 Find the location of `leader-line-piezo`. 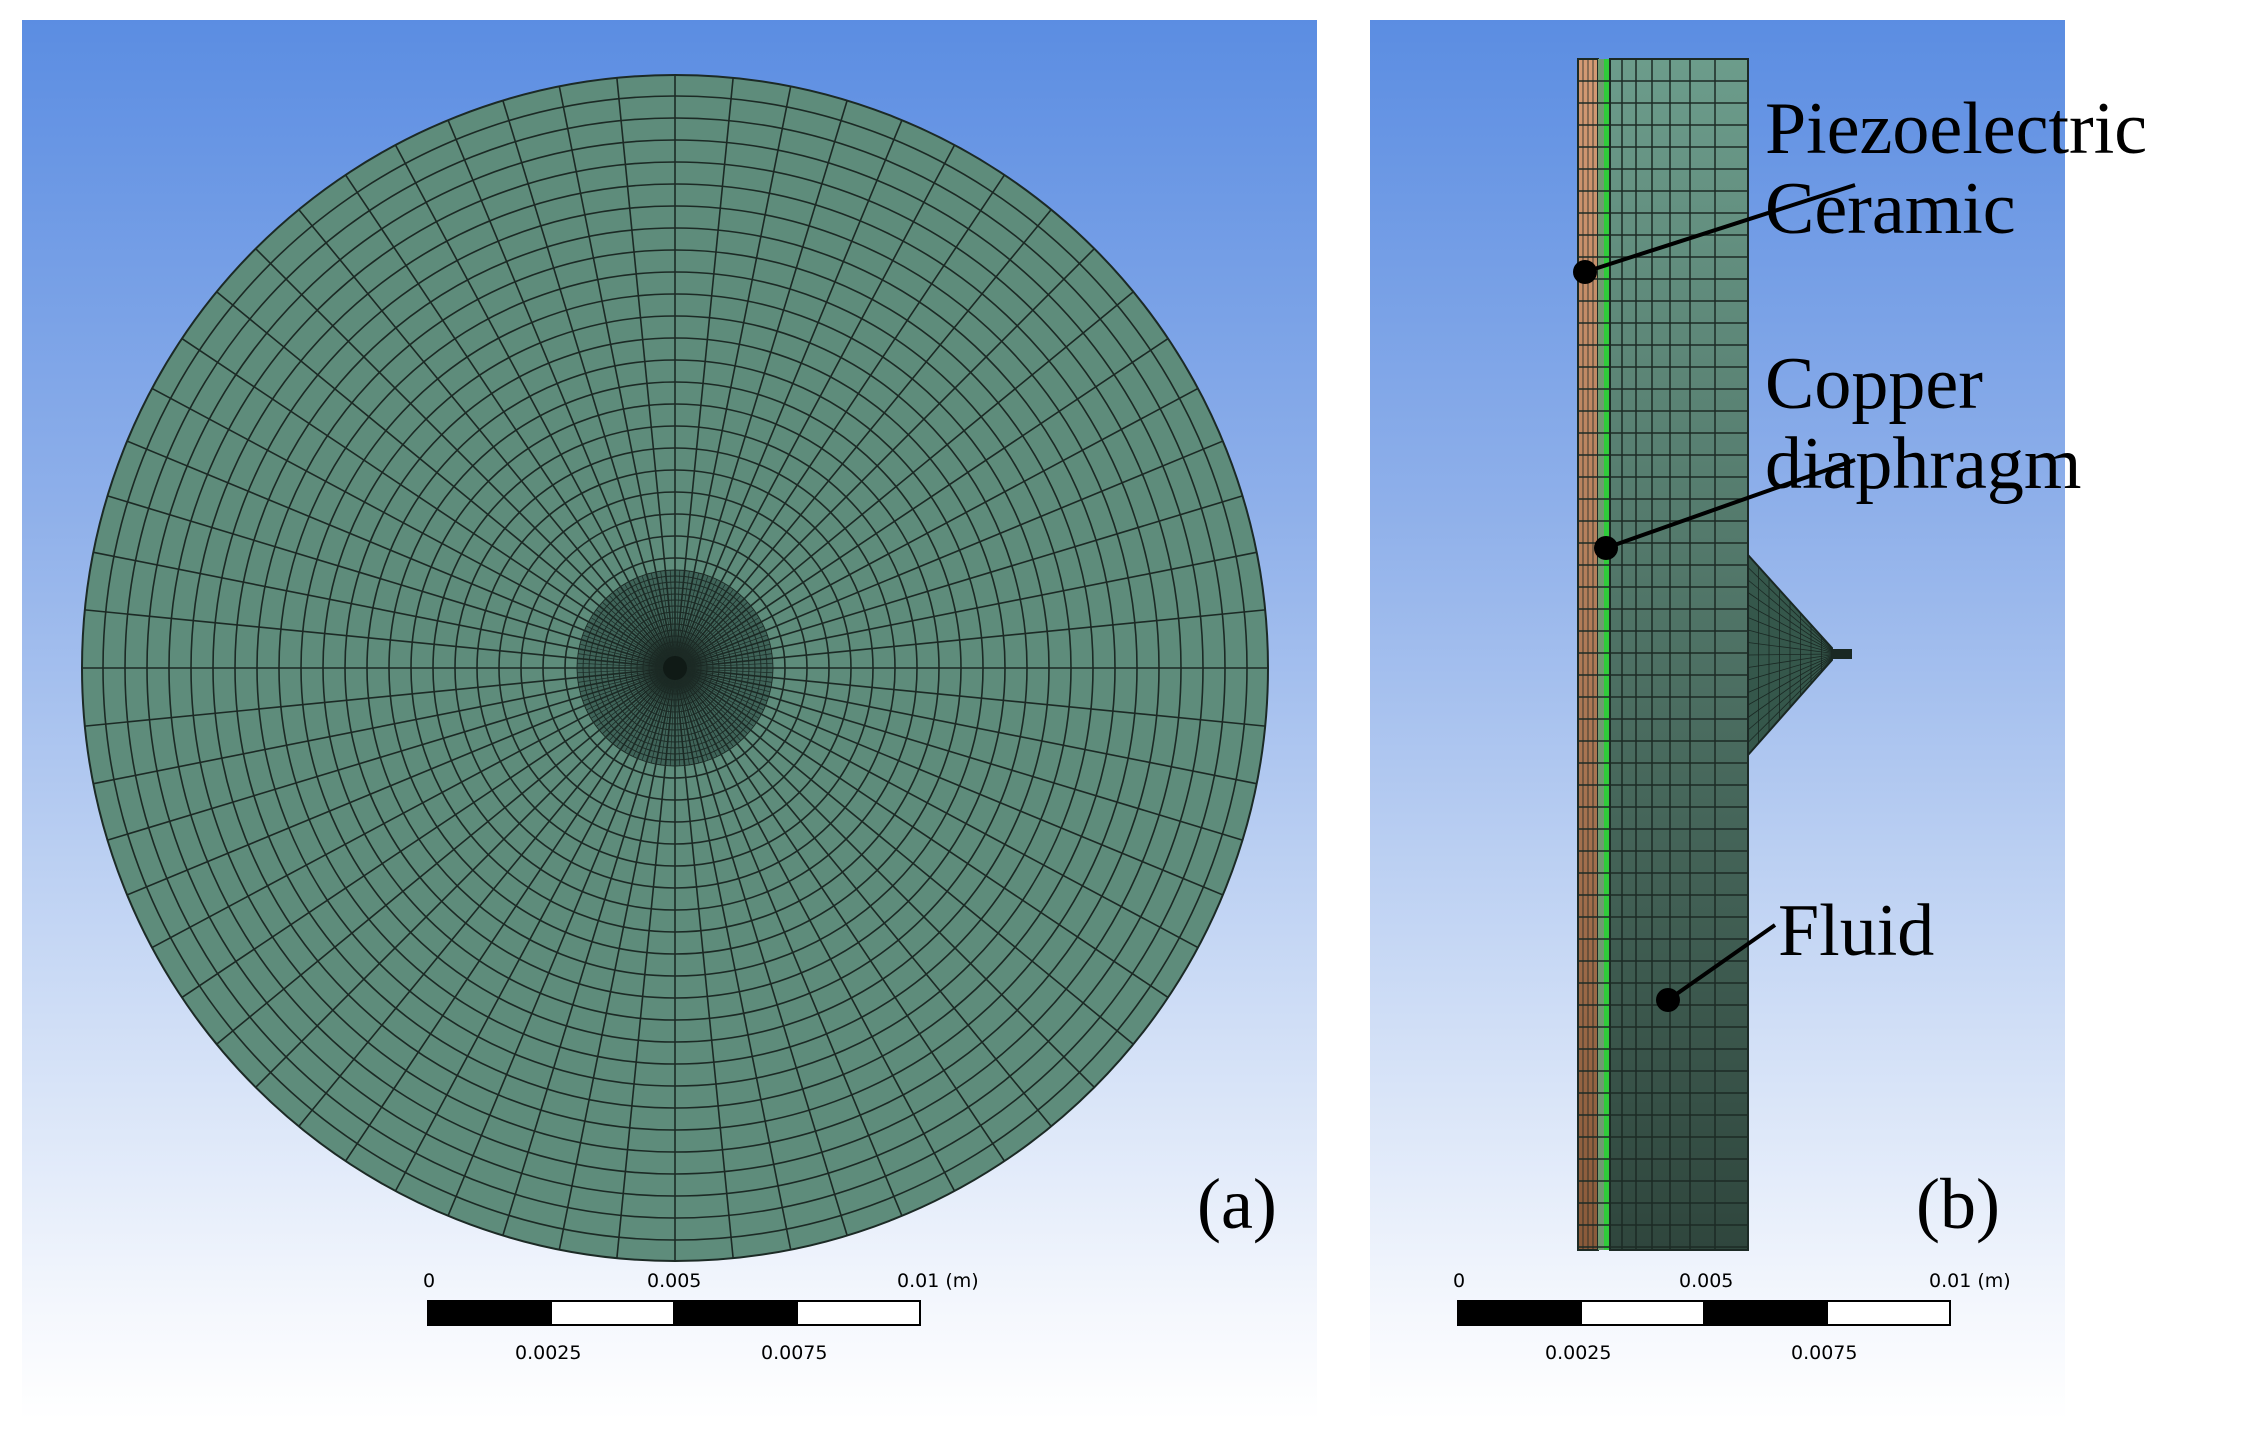

leader-line-piezo is located at coordinates (1720, 228).